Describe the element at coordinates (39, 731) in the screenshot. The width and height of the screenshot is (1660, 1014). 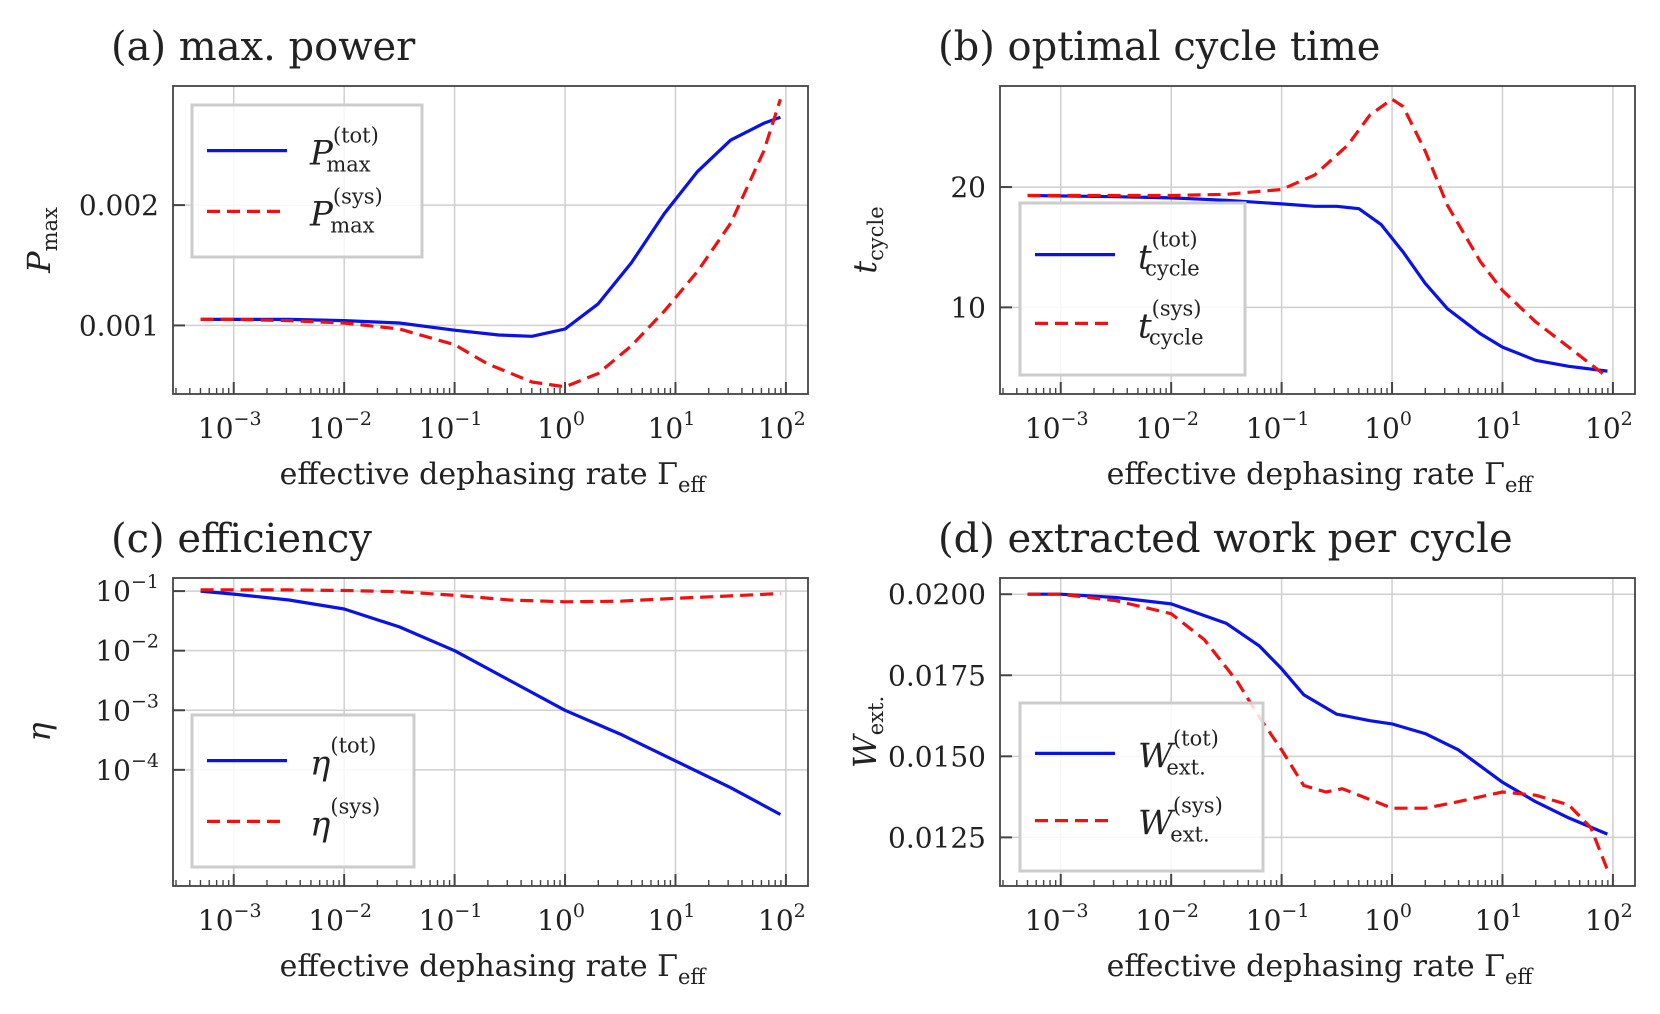
I see `y-axis-label: η` at that location.